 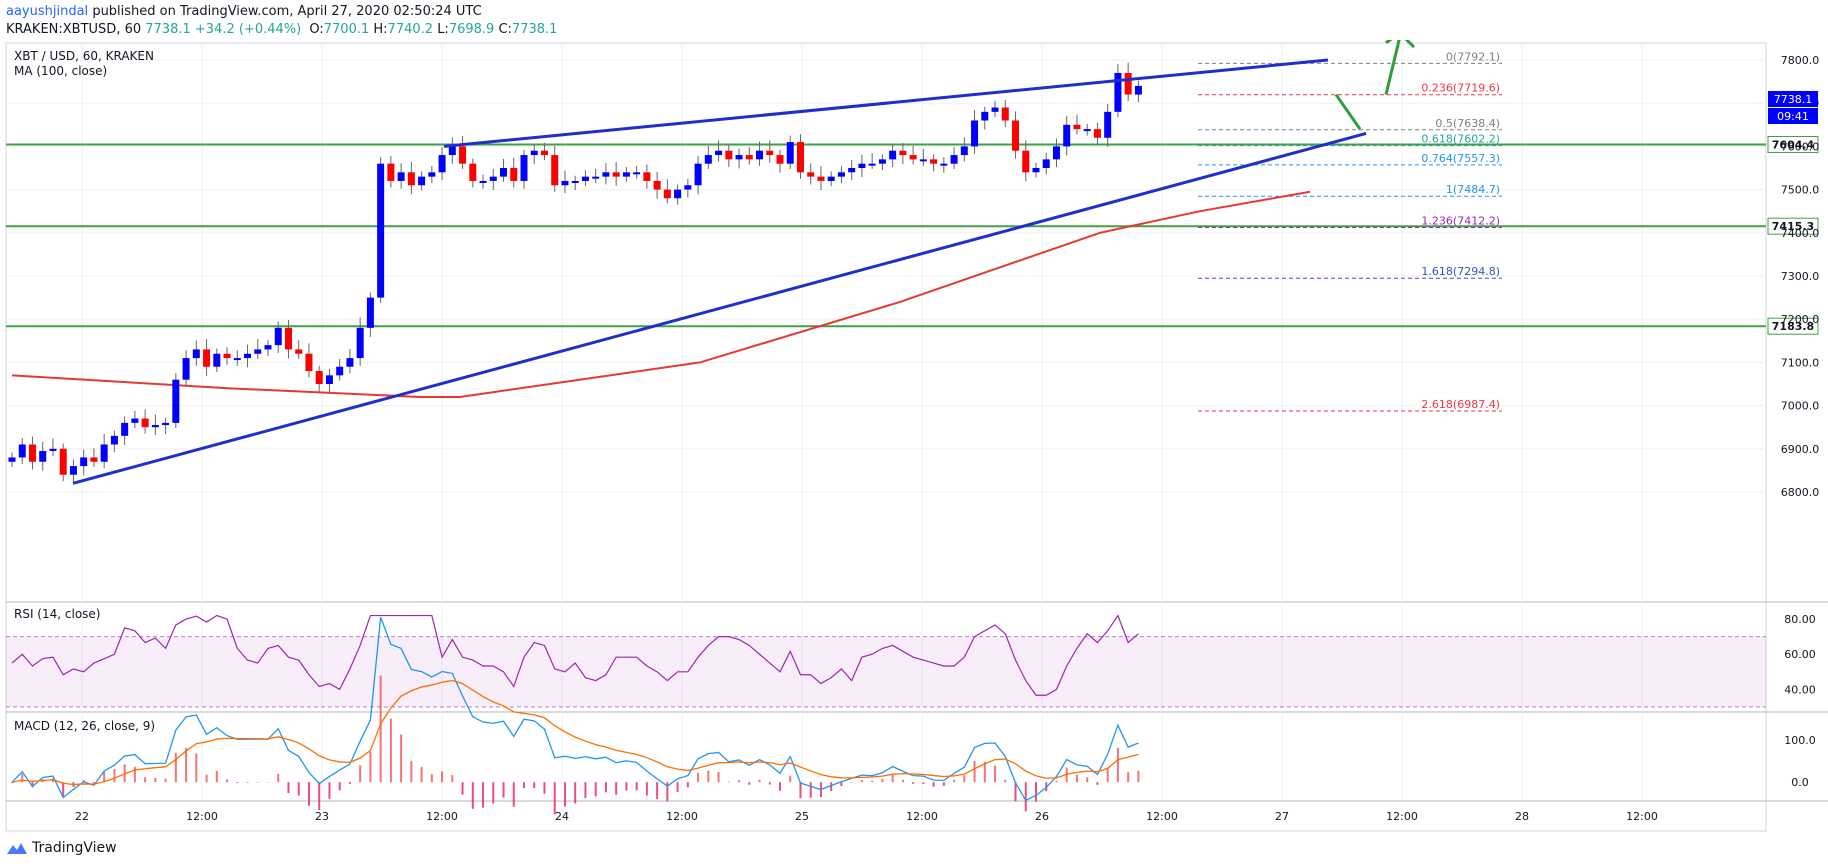 I want to click on price-tick: 7400.0, so click(x=1800, y=233).